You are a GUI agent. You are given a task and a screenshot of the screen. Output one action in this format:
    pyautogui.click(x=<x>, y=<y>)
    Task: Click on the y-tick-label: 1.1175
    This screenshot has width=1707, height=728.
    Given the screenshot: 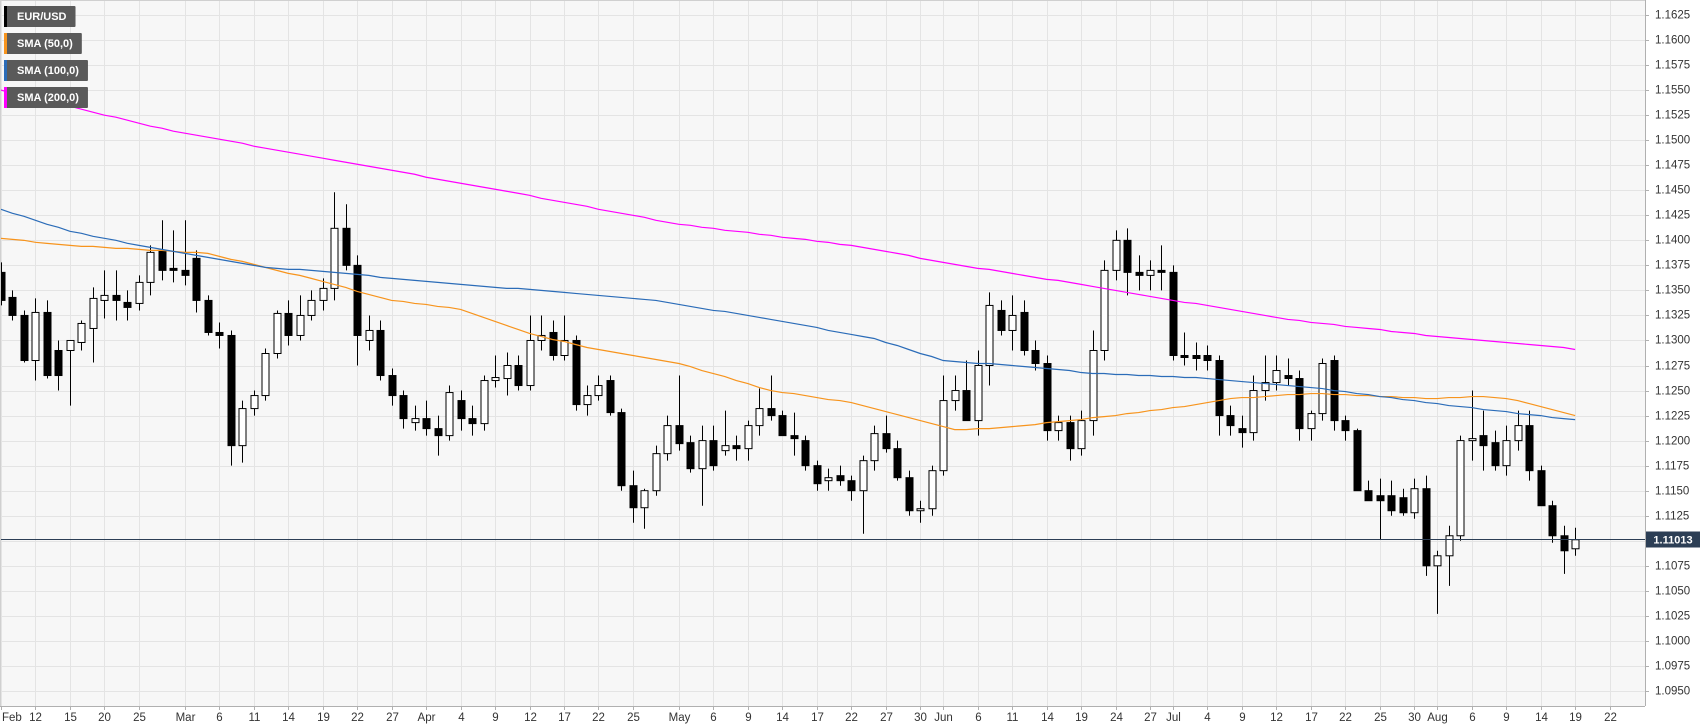 What is the action you would take?
    pyautogui.click(x=1672, y=467)
    